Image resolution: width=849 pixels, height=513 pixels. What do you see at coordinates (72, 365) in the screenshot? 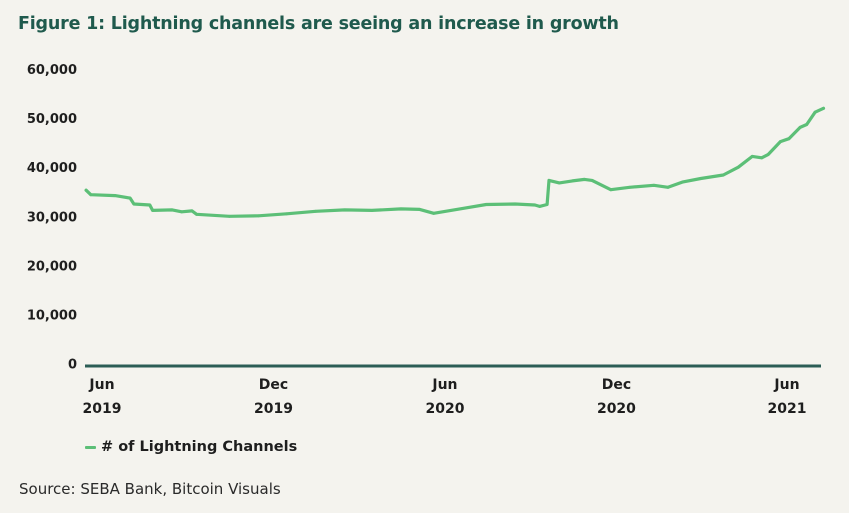
I see `y-tick-label: 0` at bounding box center [72, 365].